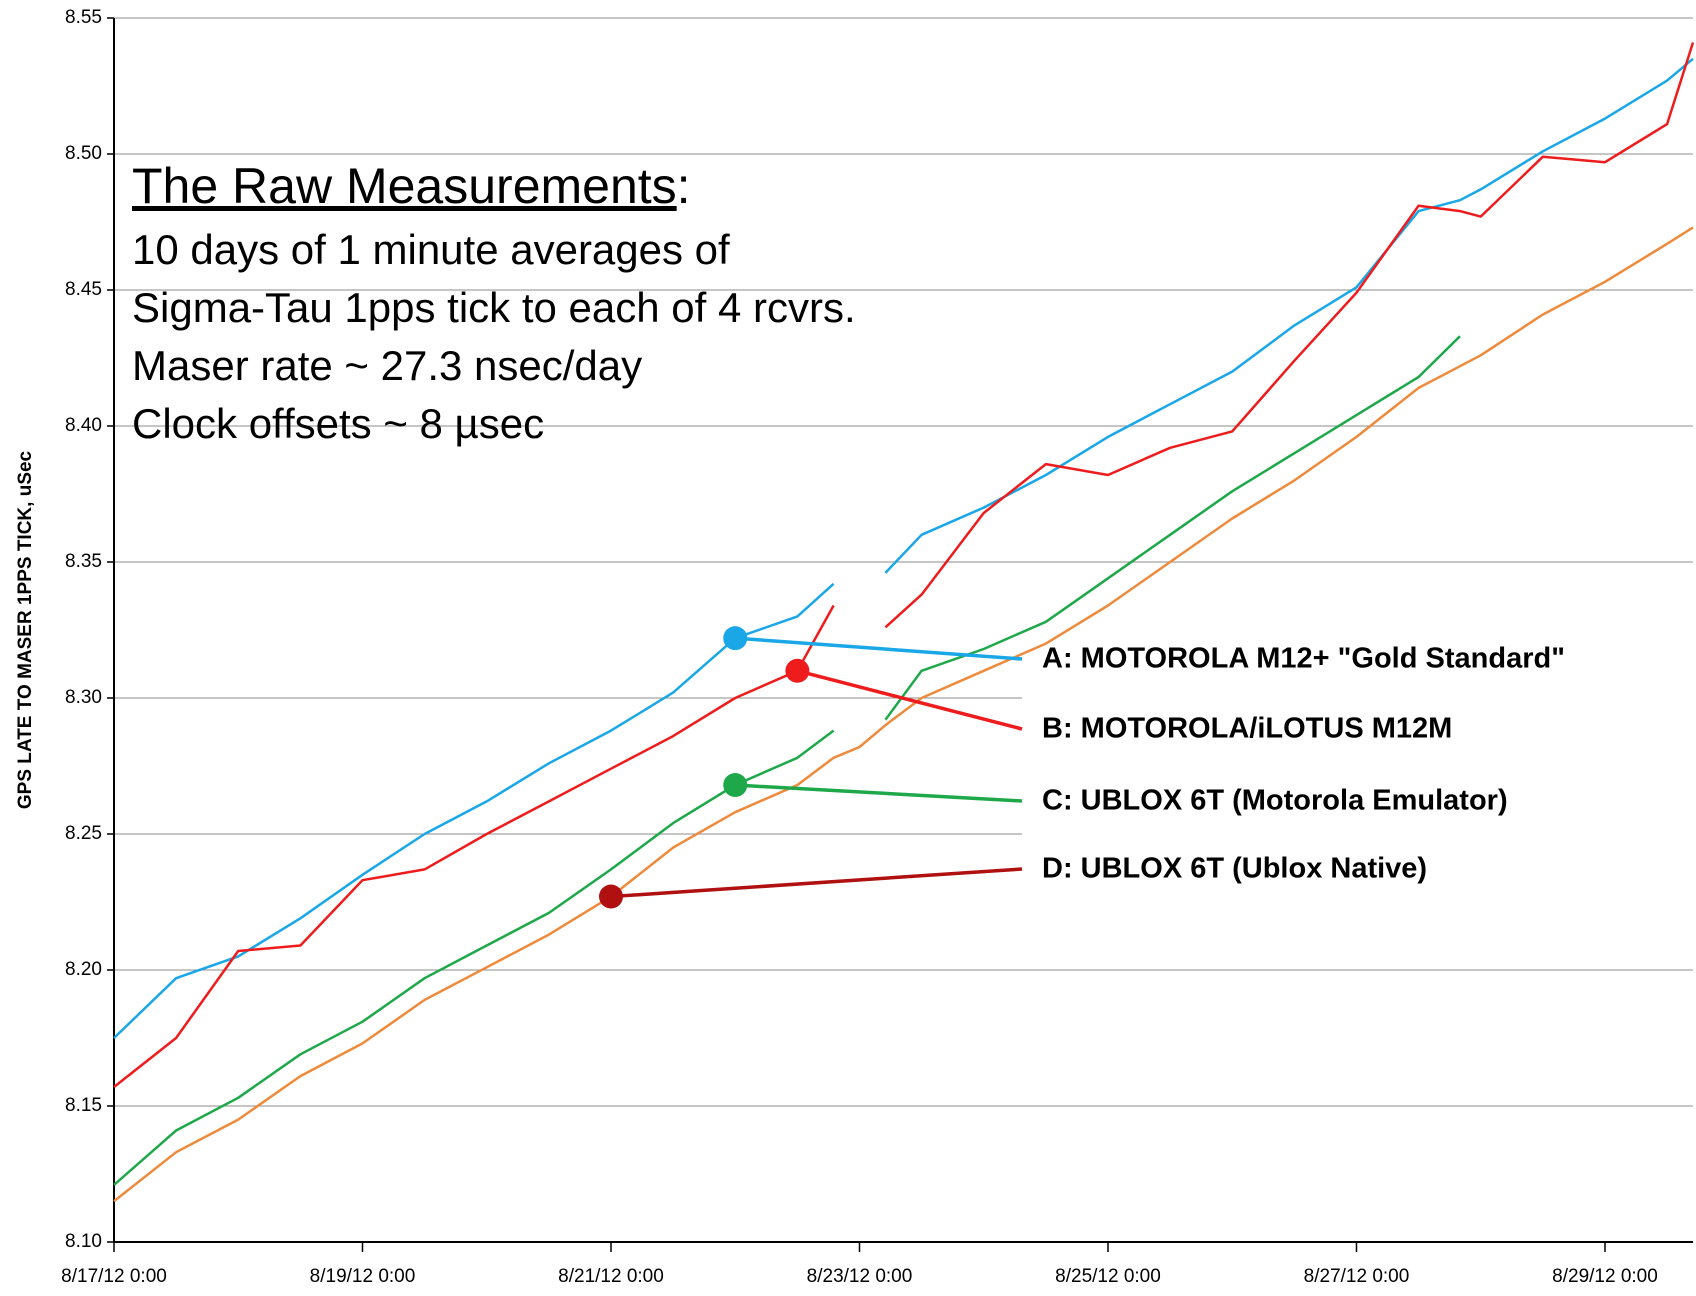 This screenshot has width=1696, height=1296. I want to click on x-tick-label: 8/19/12 0:00, so click(363, 1276).